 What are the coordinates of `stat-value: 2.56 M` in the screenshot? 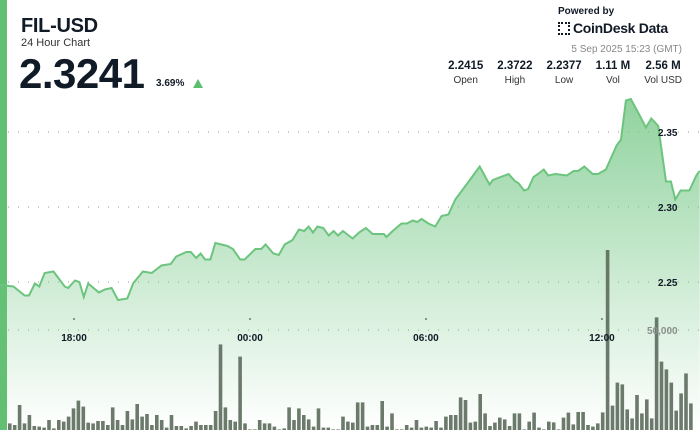 It's located at (663, 66).